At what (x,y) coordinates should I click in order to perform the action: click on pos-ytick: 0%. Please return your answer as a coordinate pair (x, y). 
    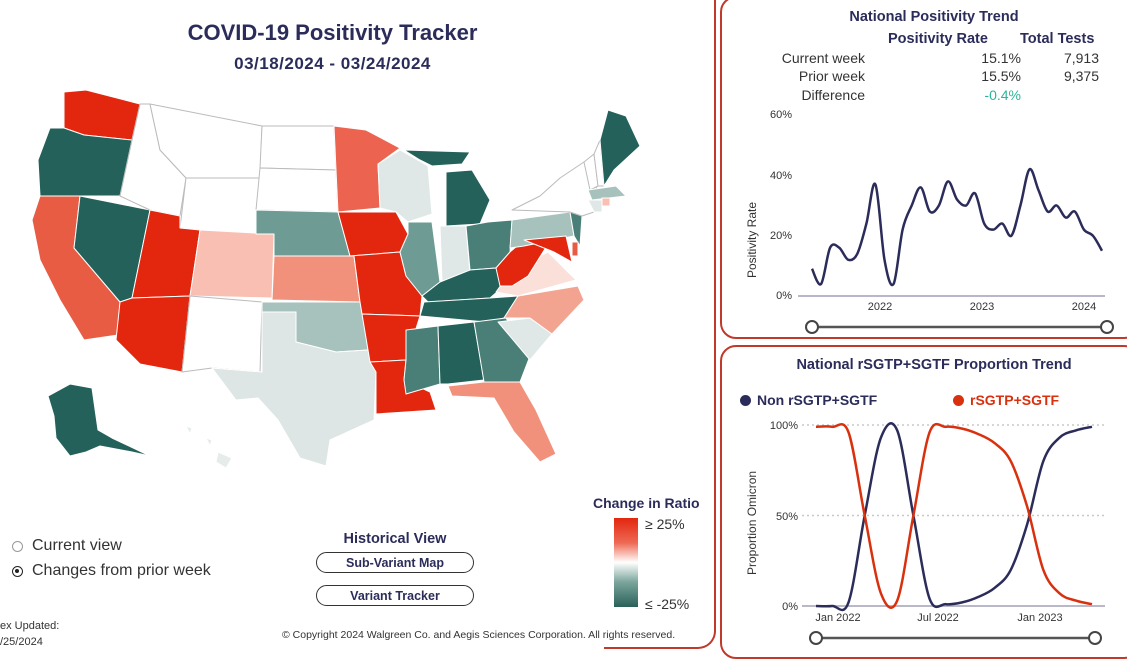
    Looking at the image, I should click on (784, 296).